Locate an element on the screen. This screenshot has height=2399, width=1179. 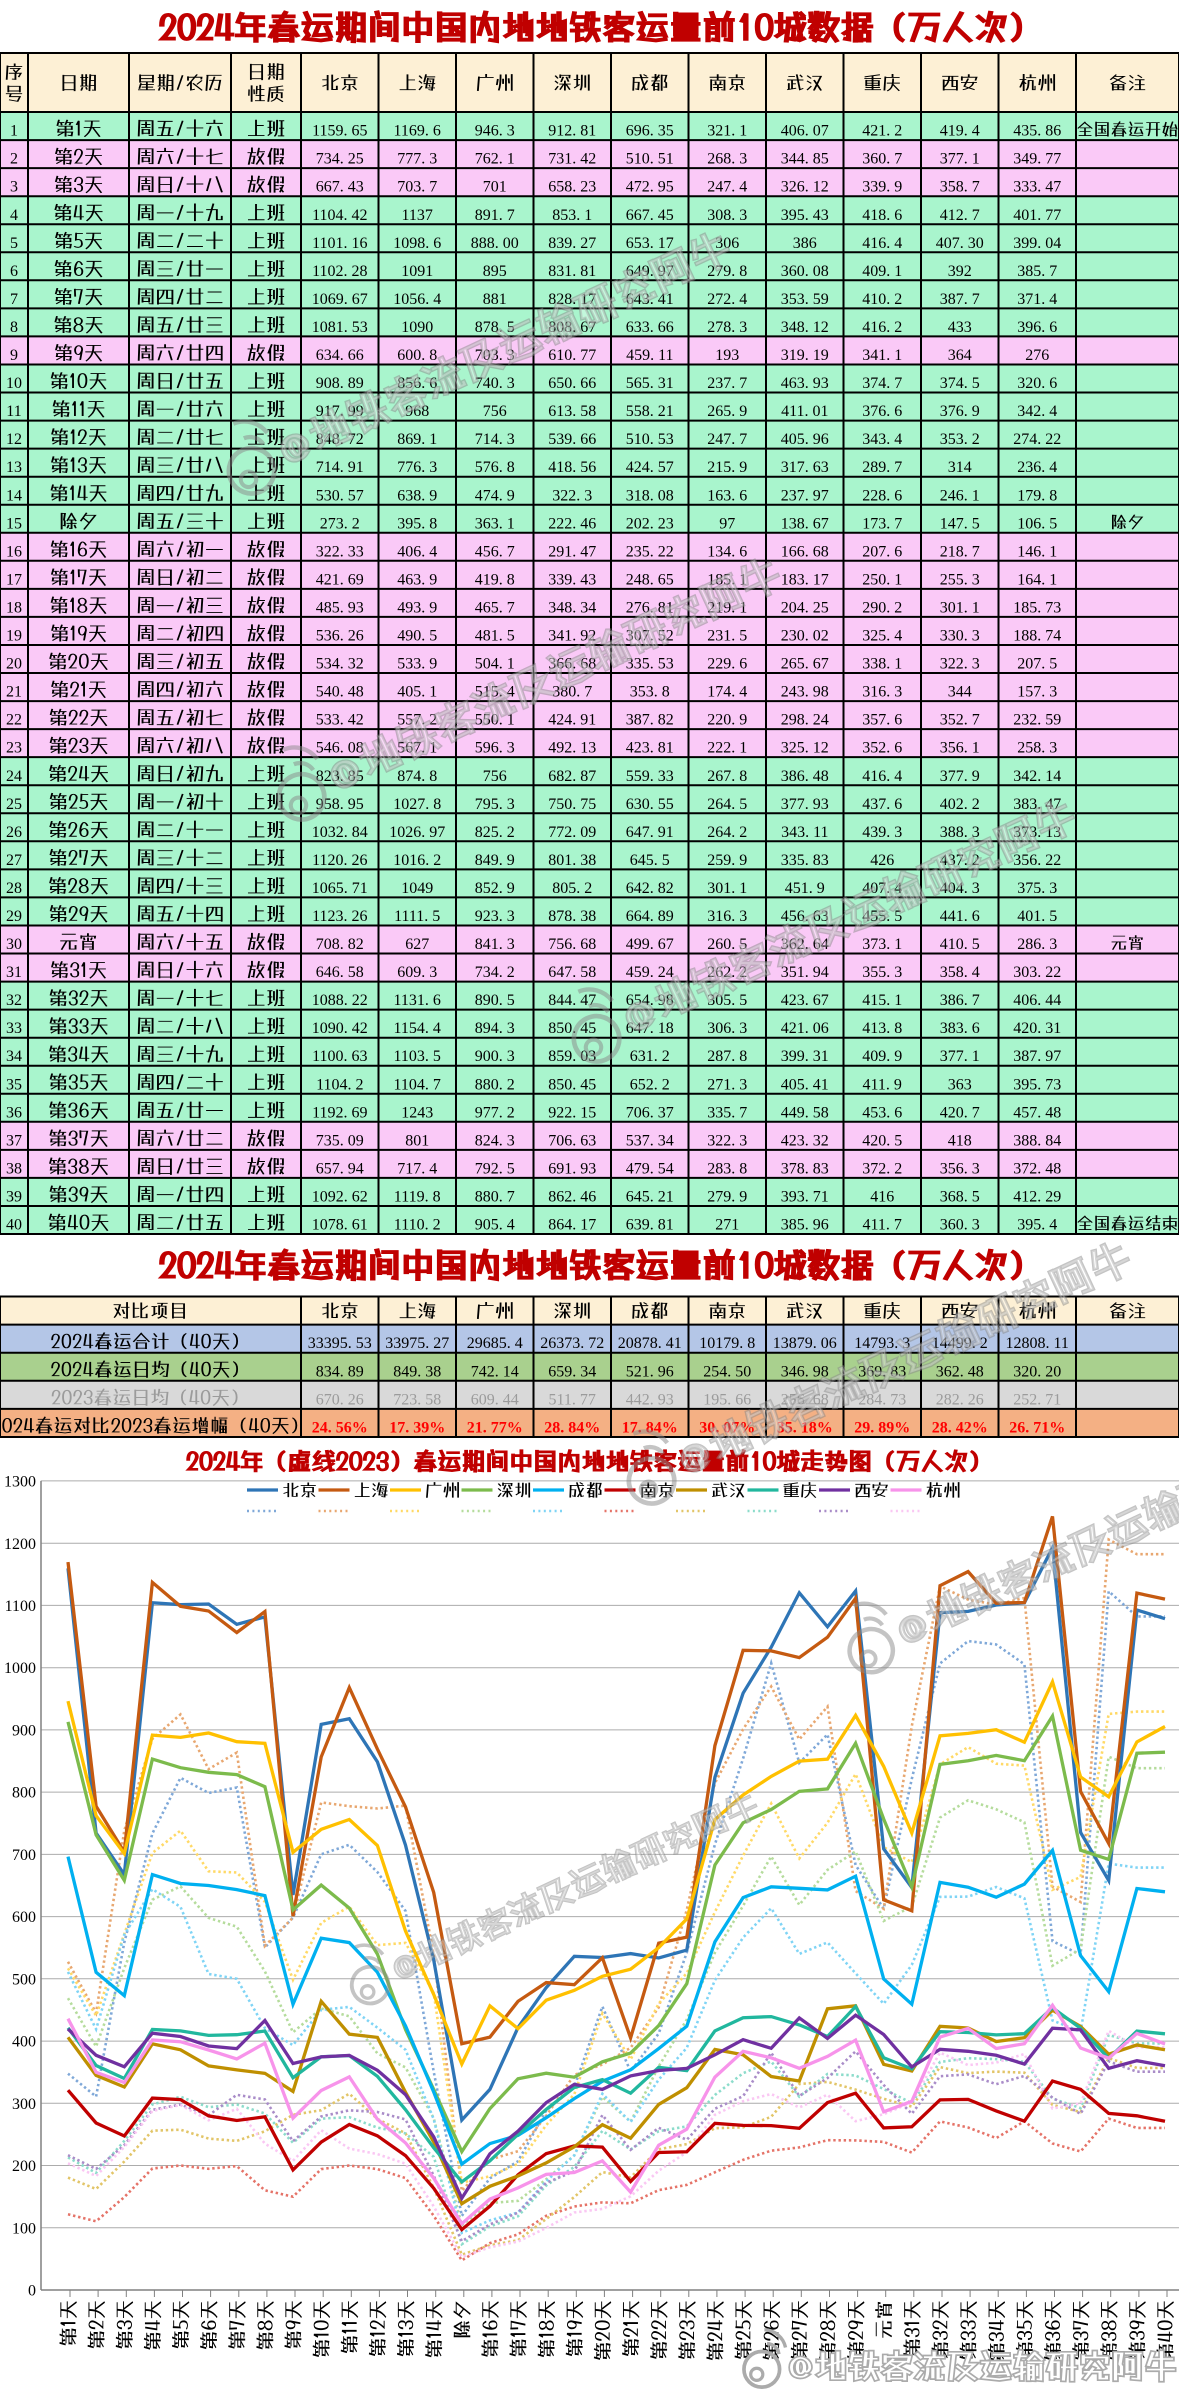
svg-text: 881 is located at coordinates (495, 299).